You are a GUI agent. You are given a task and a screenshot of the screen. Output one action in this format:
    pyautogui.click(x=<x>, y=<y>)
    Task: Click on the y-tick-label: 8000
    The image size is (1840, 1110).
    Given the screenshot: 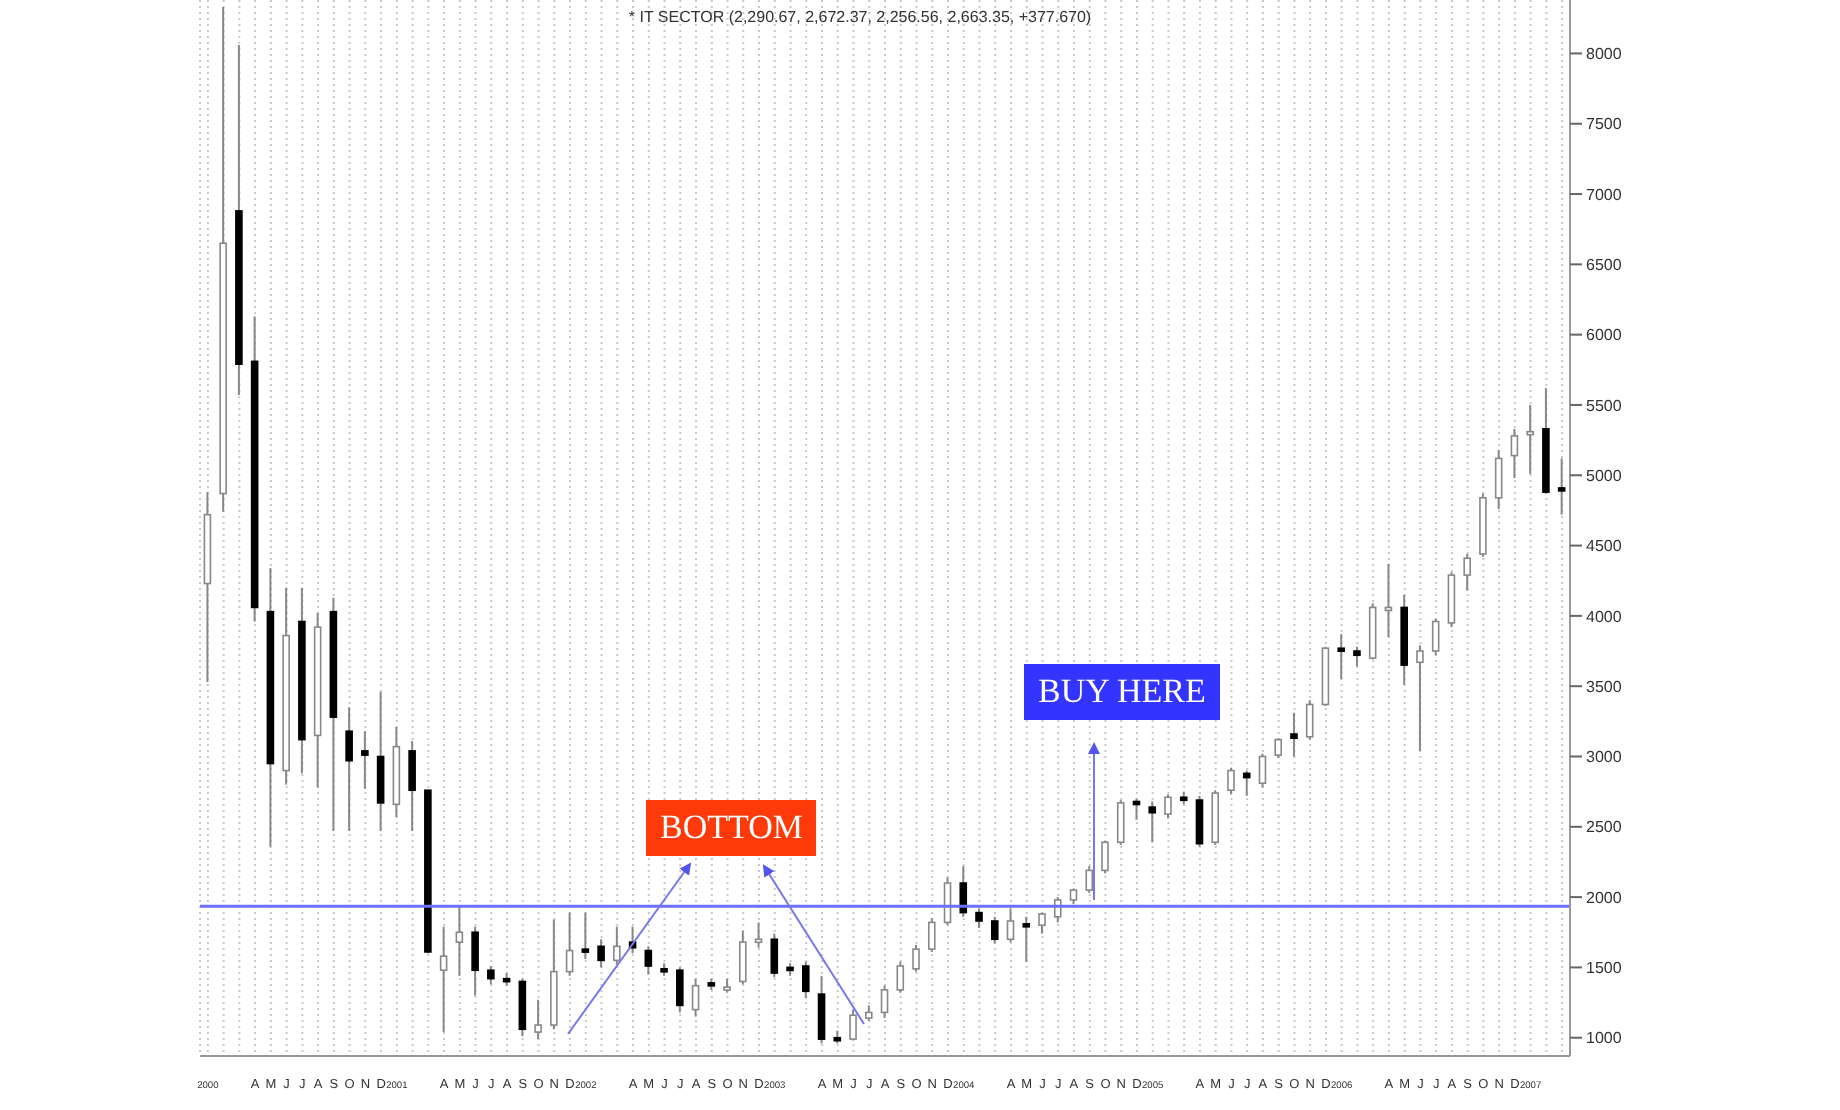 What is the action you would take?
    pyautogui.click(x=1604, y=54)
    